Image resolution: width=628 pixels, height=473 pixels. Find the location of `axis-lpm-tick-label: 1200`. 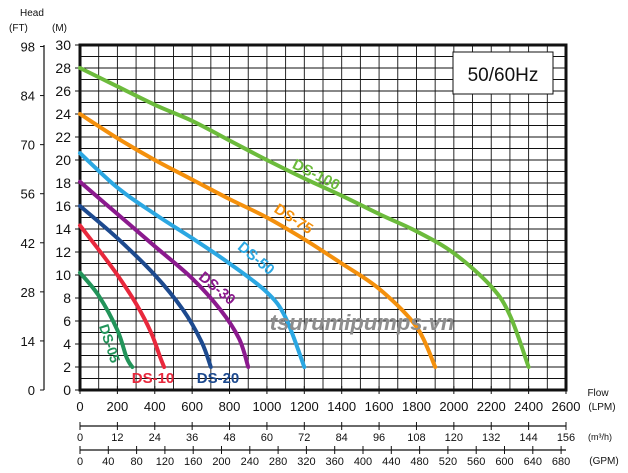

axis-lpm-tick-label: 1200 is located at coordinates (304, 406).